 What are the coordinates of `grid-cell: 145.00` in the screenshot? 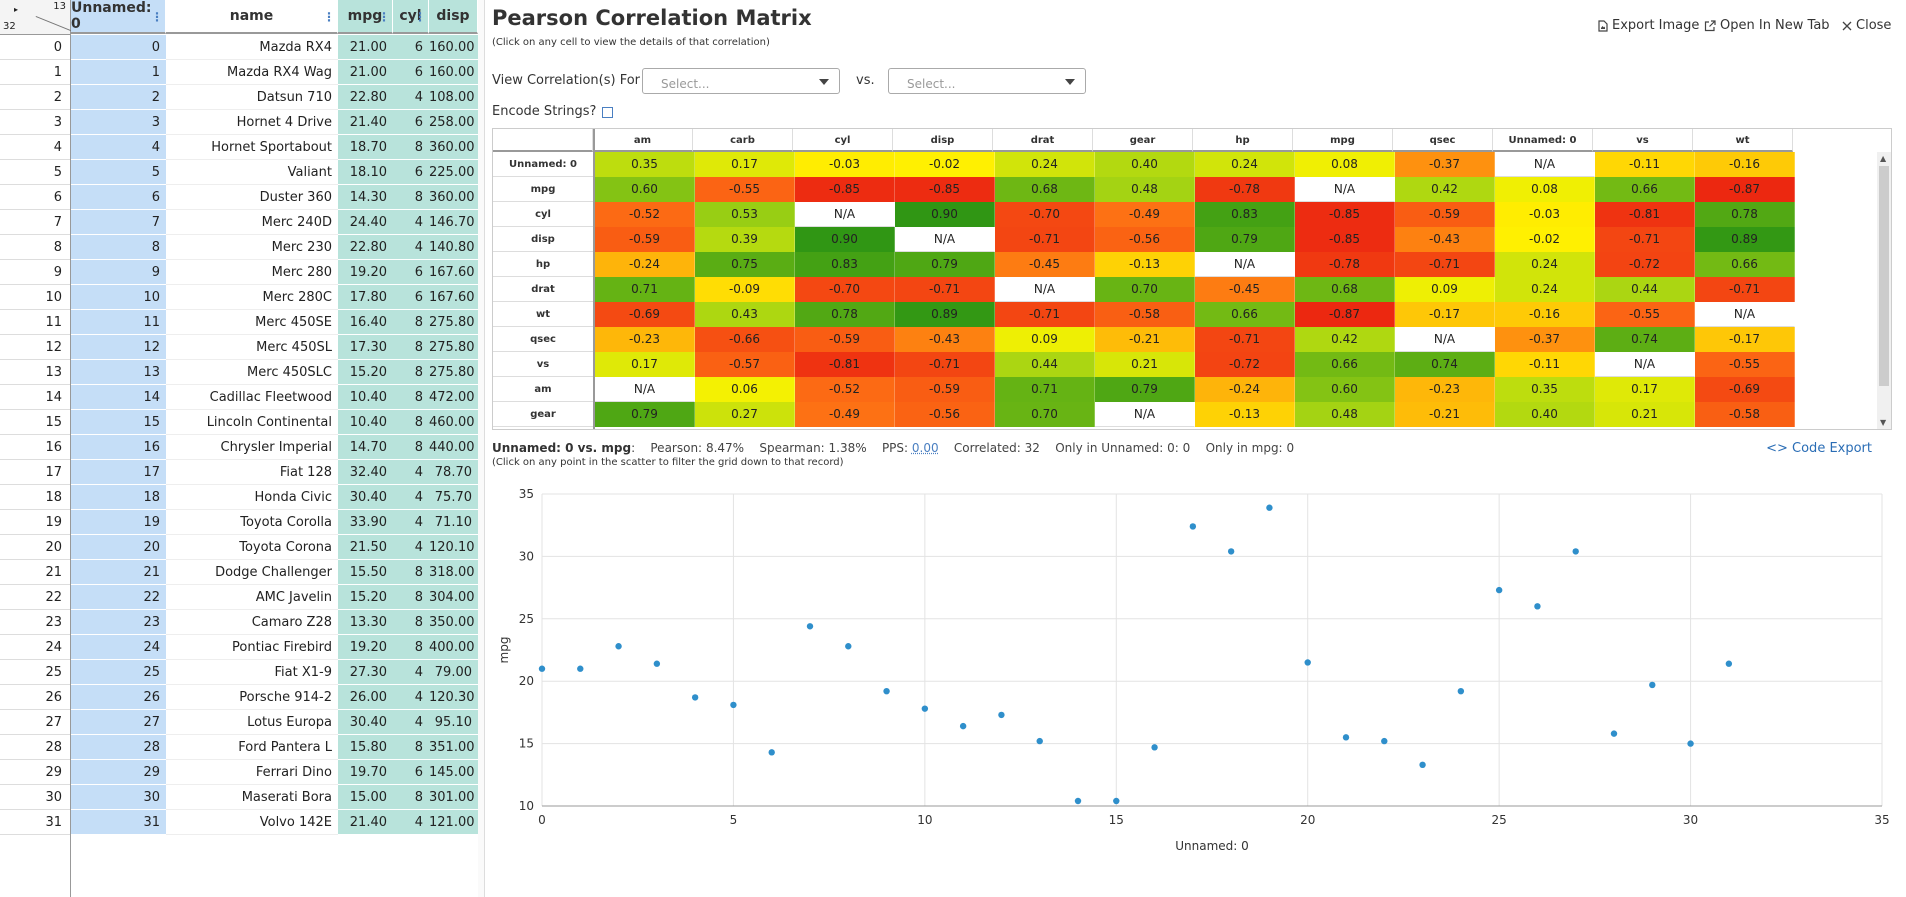 It's located at (453, 772).